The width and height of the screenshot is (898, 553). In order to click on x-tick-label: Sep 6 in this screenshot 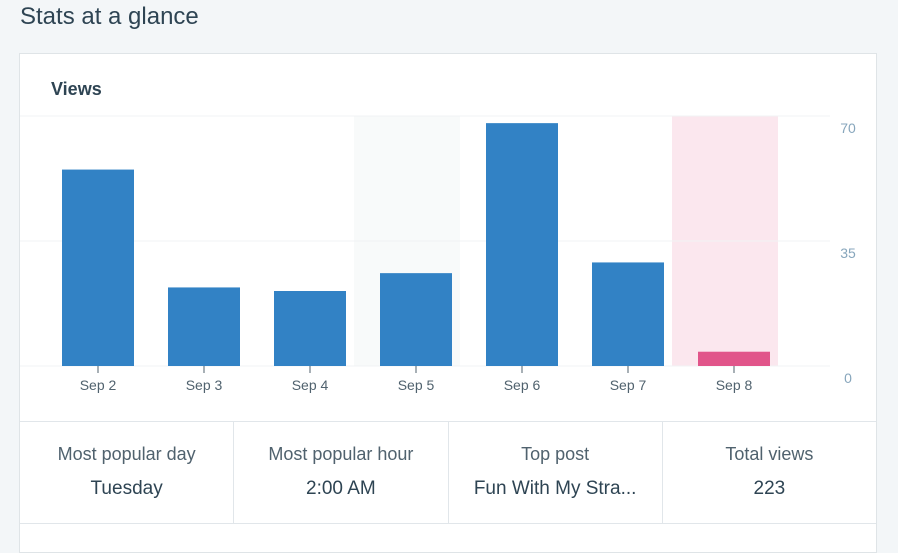, I will do `click(522, 385)`.